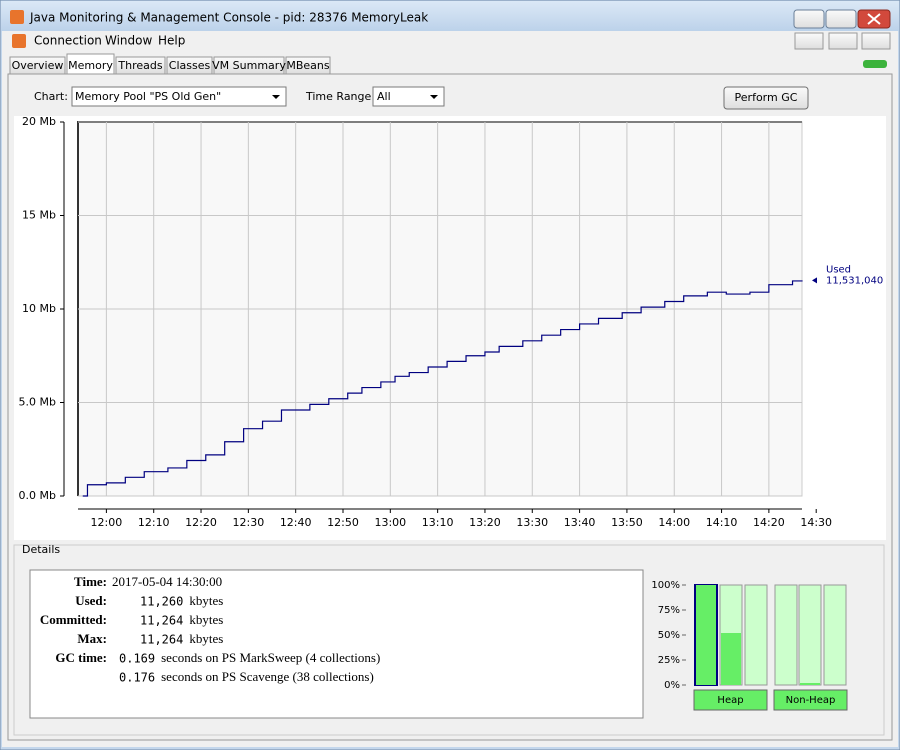 This screenshot has height=754, width=900. What do you see at coordinates (875, 64) in the screenshot?
I see `connection-icon` at bounding box center [875, 64].